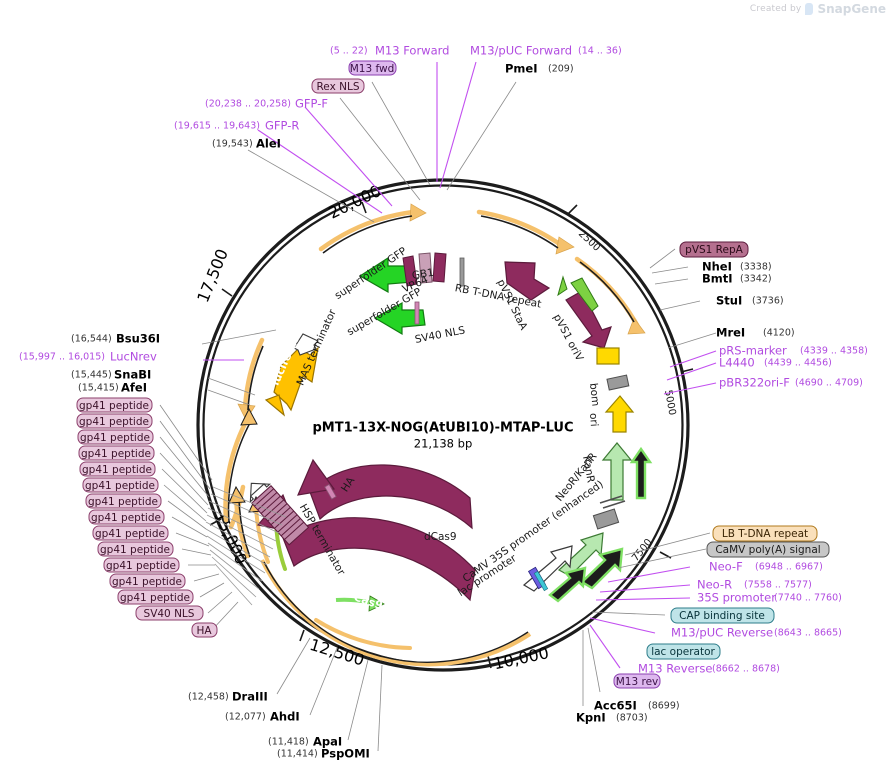  I want to click on enzyme-label-apai: ApaI, so click(327, 742).